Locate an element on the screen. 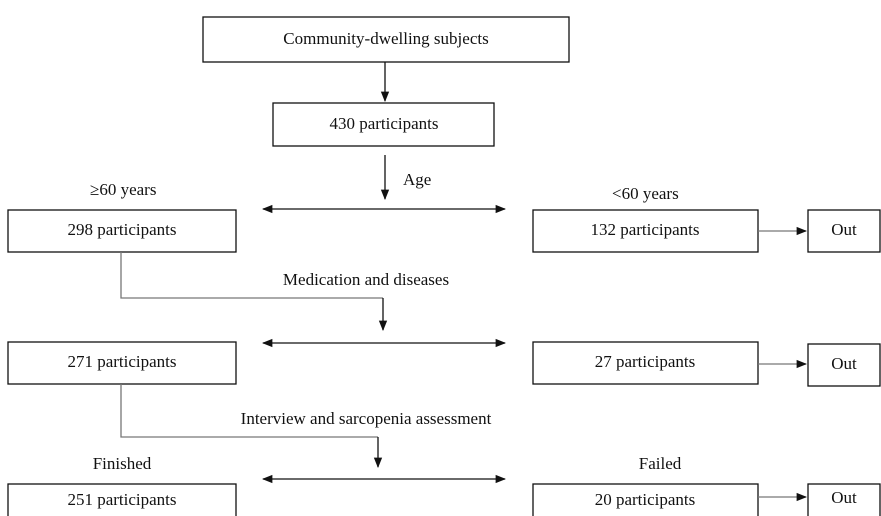 Image resolution: width=881 pixels, height=516 pixels. box-label: Community-dwelling subjects is located at coordinates (385, 38).